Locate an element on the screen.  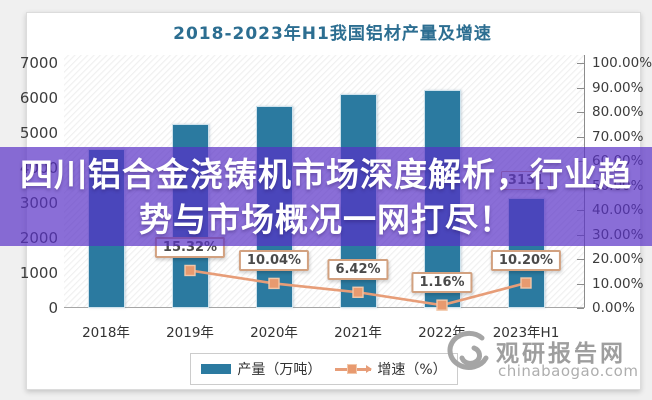
growth-value-label: 10.04% is located at coordinates (274, 261).